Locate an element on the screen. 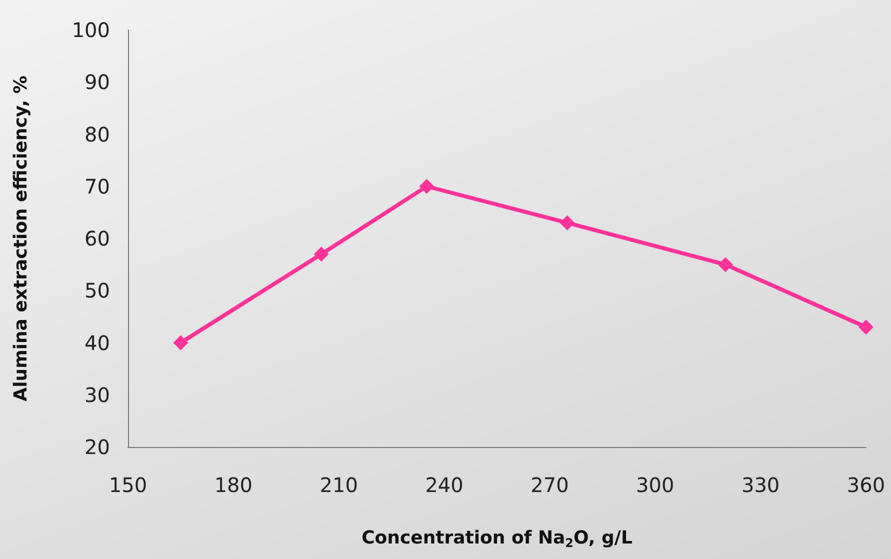 This screenshot has width=891, height=559. y-tick-label: 100 is located at coordinates (91, 30).